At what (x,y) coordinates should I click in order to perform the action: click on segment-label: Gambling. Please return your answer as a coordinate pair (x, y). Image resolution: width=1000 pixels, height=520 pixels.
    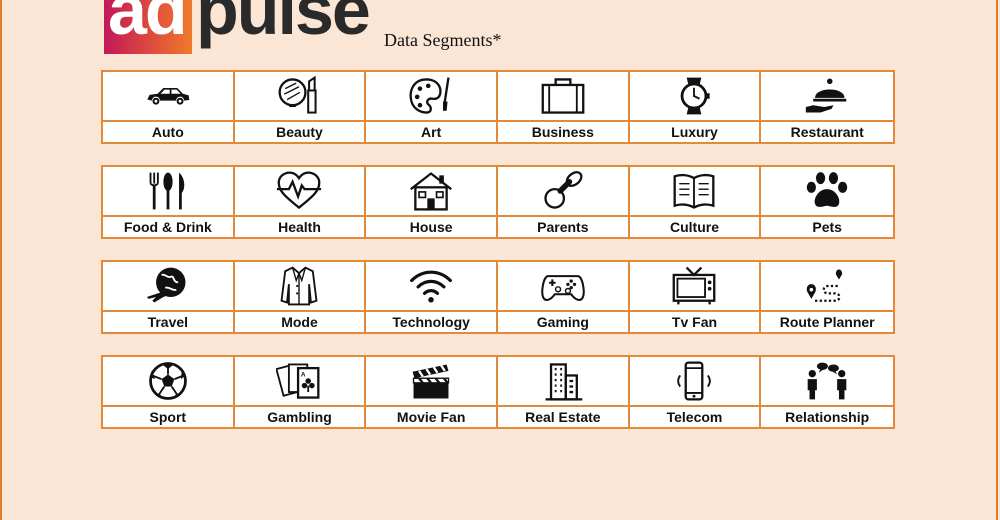
    Looking at the image, I should click on (299, 417).